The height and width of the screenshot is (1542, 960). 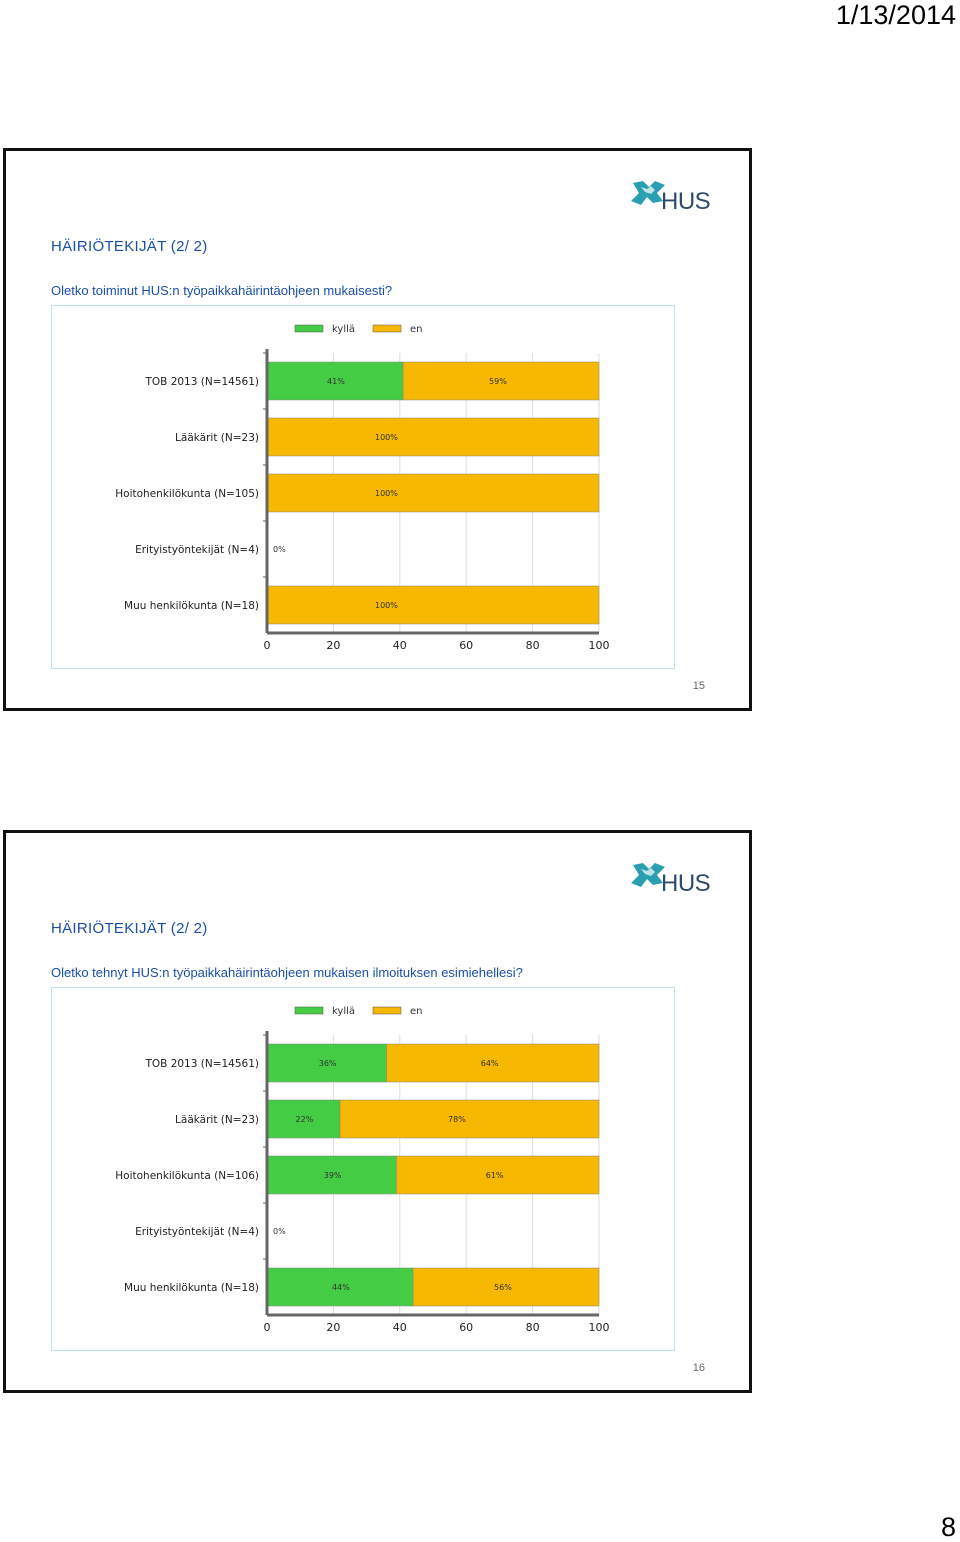 I want to click on data-label: 39%, so click(x=333, y=1175).